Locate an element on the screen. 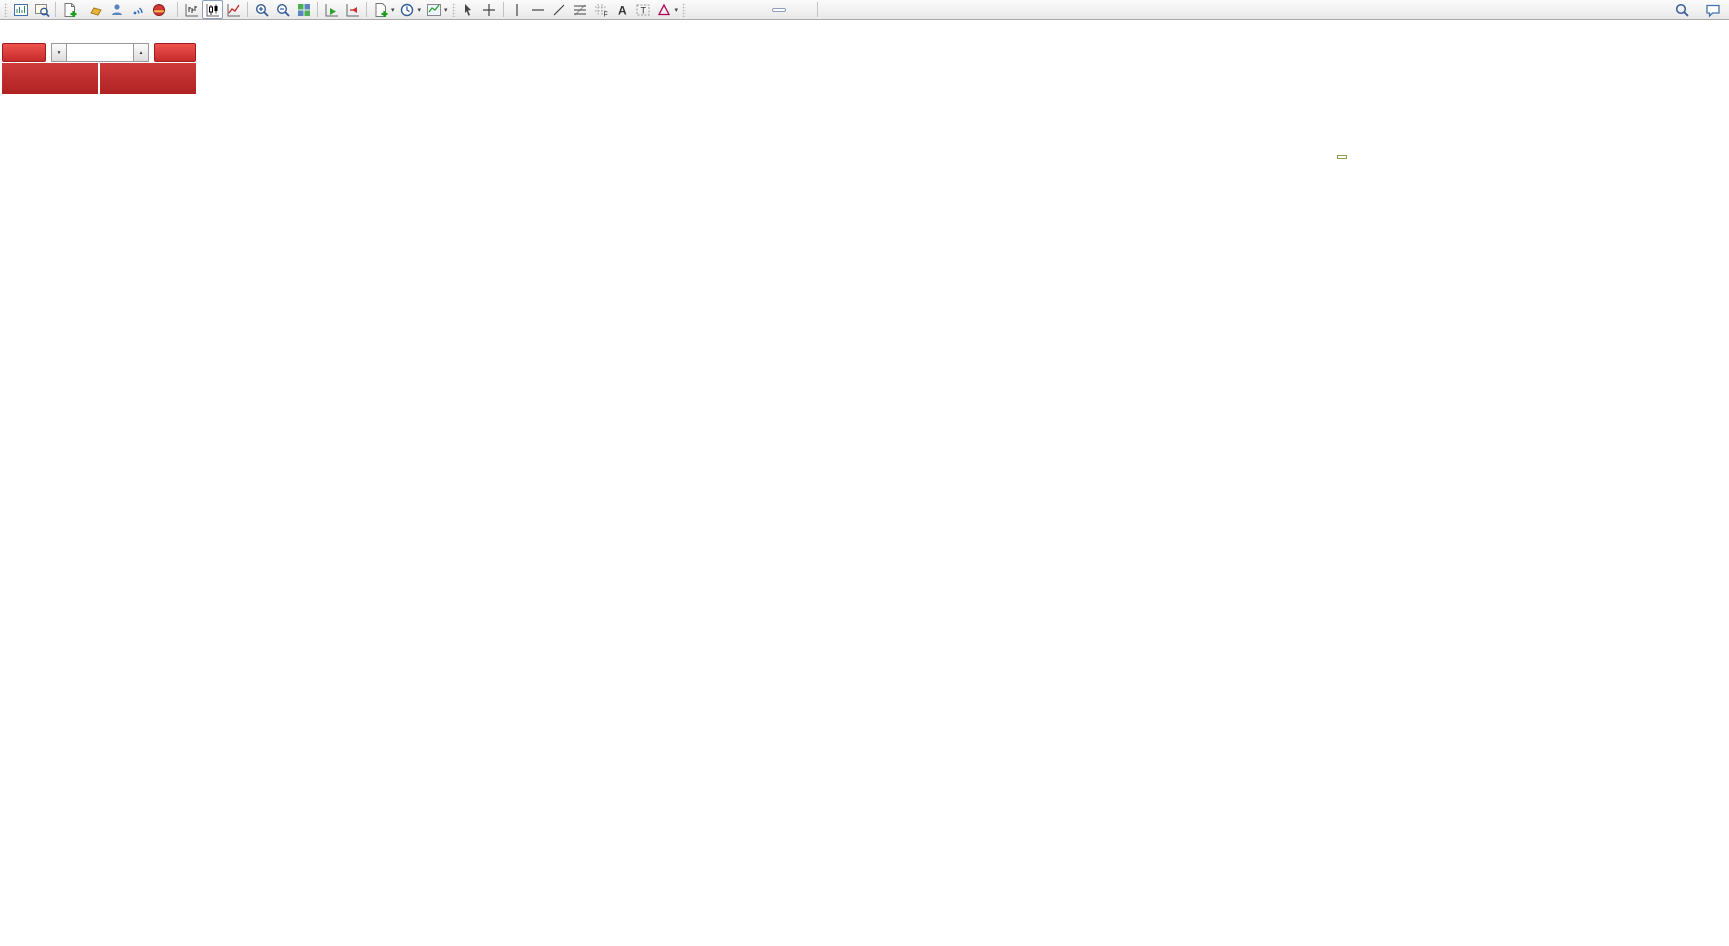  fibonacci-icon is located at coordinates (580, 9).